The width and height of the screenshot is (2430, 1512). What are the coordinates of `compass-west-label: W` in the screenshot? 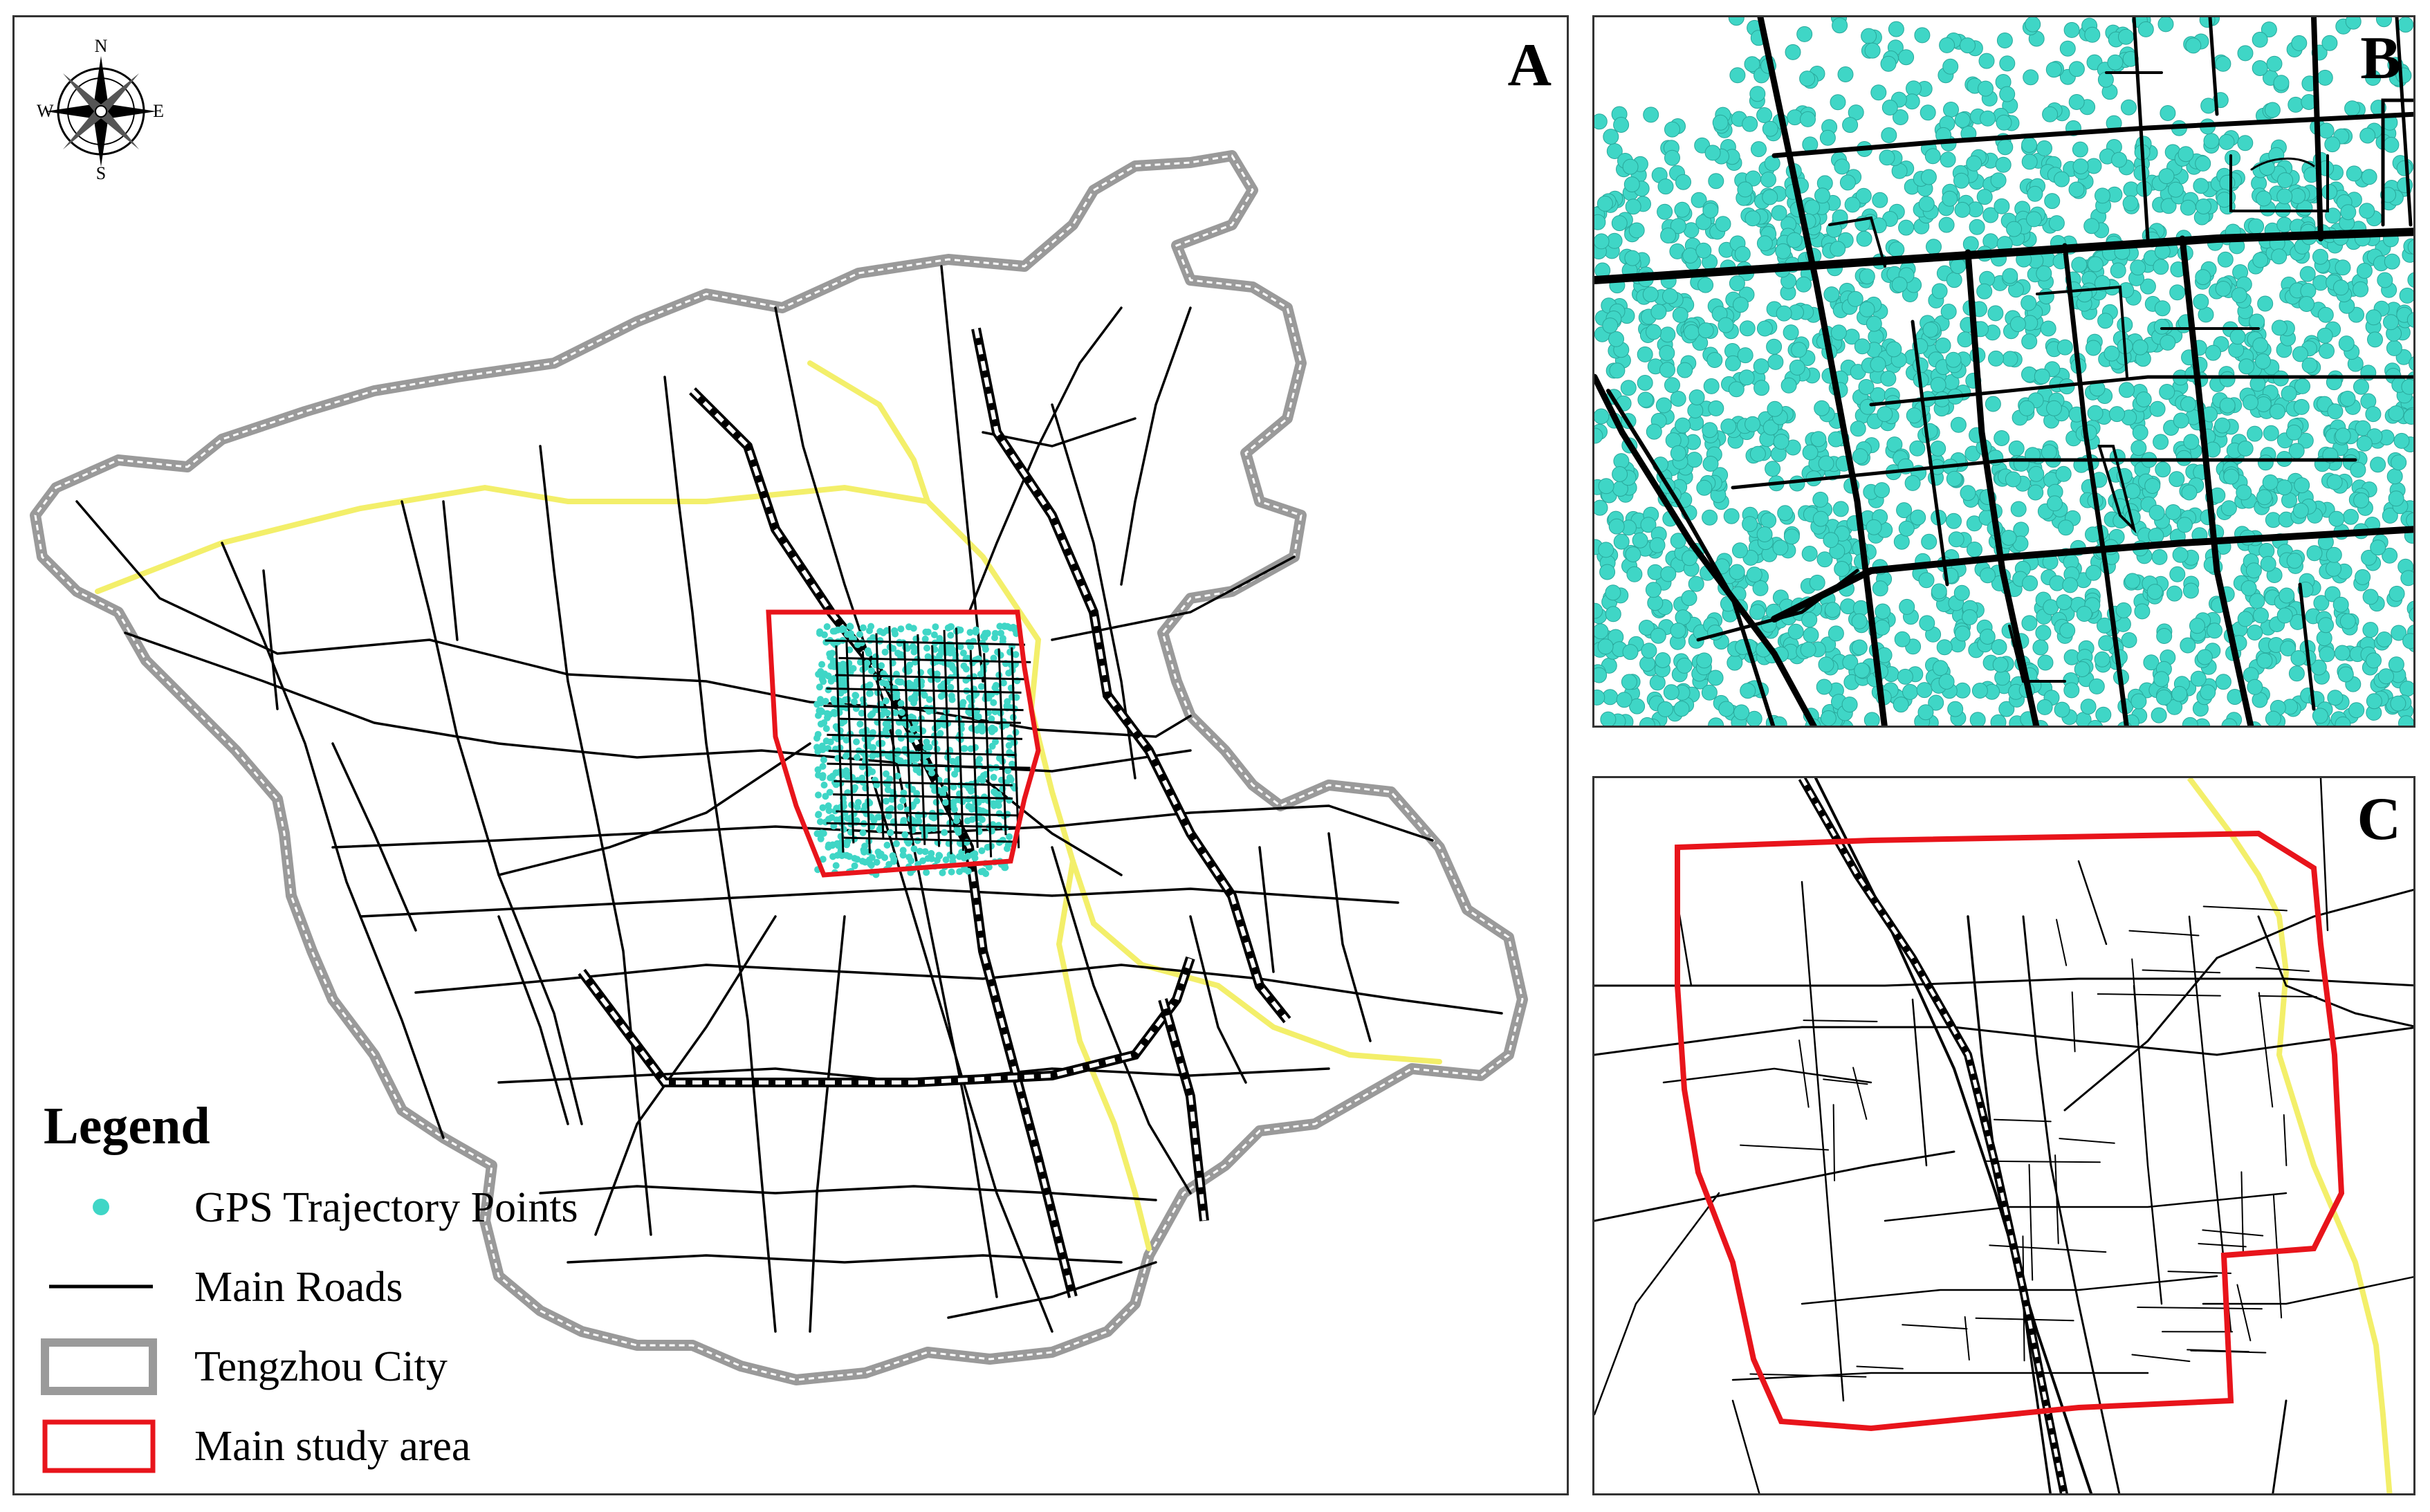 It's located at (46, 111).